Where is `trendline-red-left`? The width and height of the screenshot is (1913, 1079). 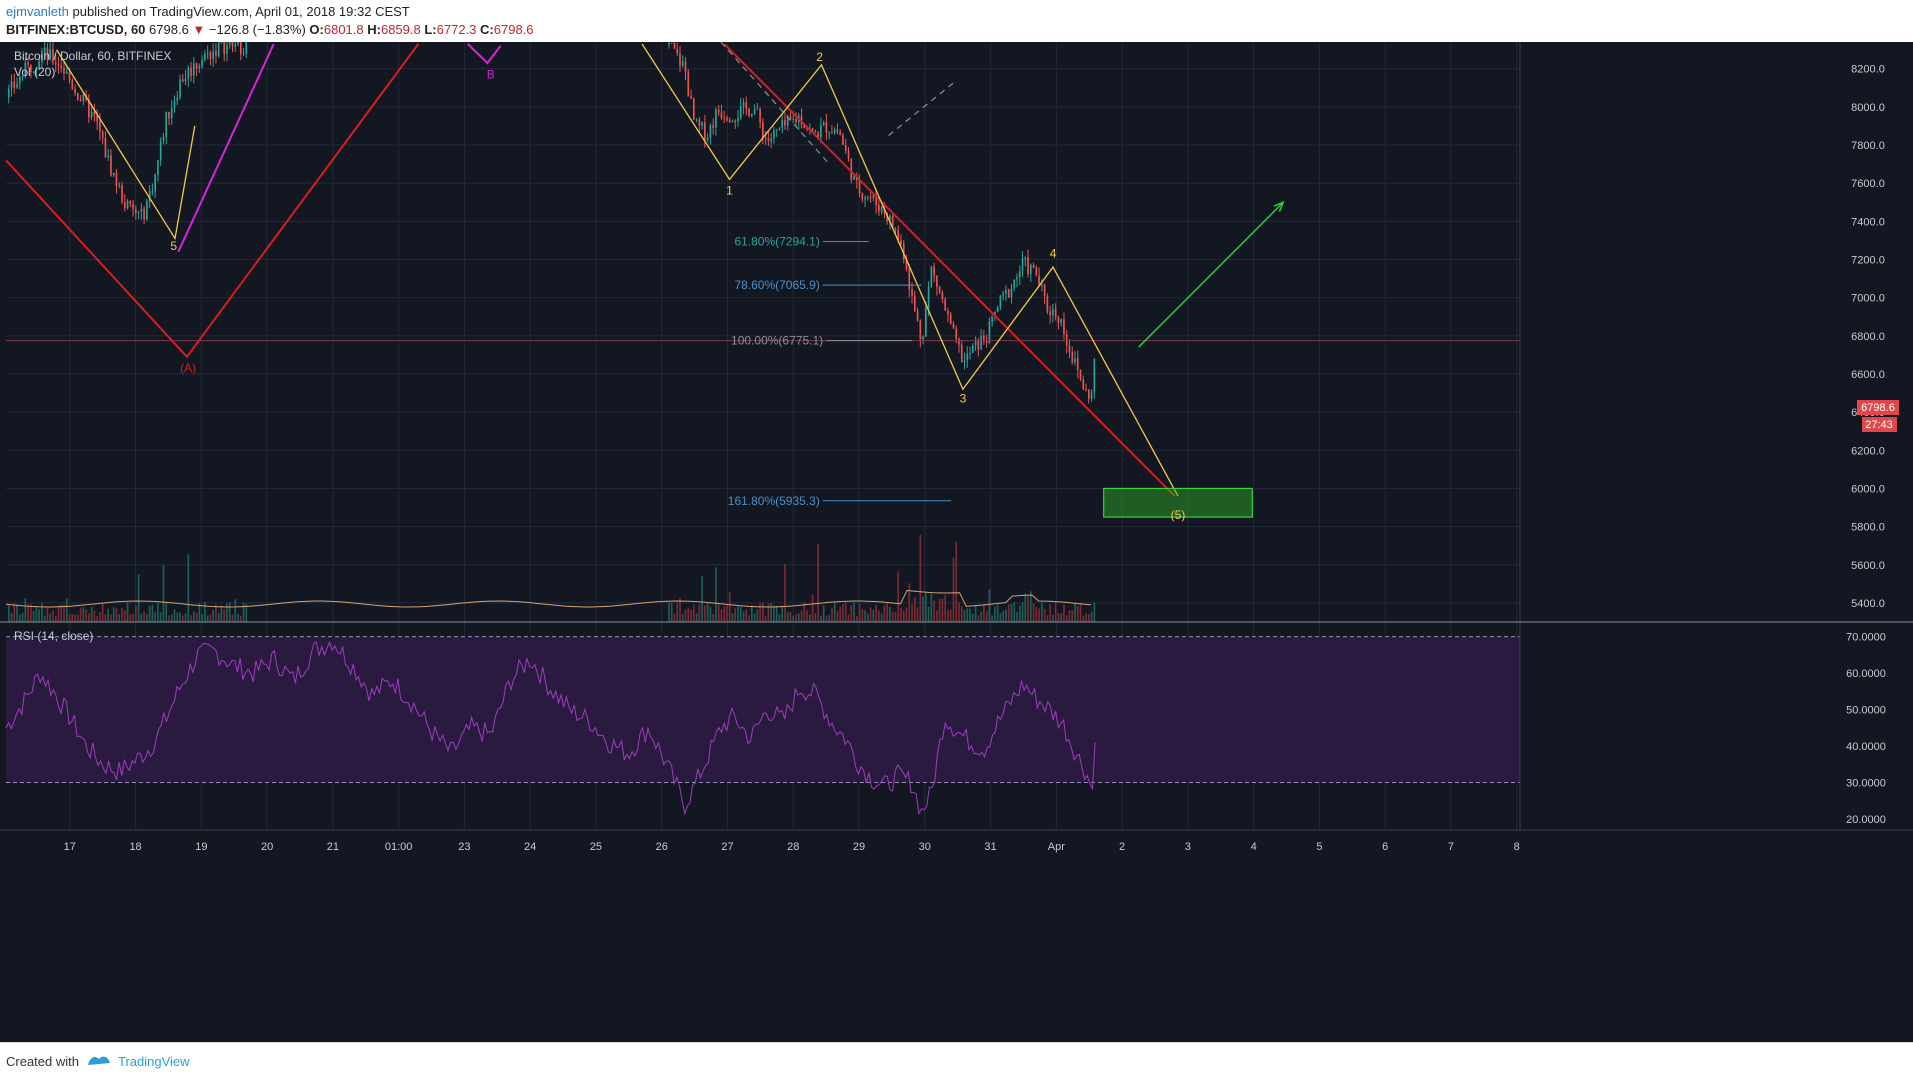
trendline-red-left is located at coordinates (212, 201).